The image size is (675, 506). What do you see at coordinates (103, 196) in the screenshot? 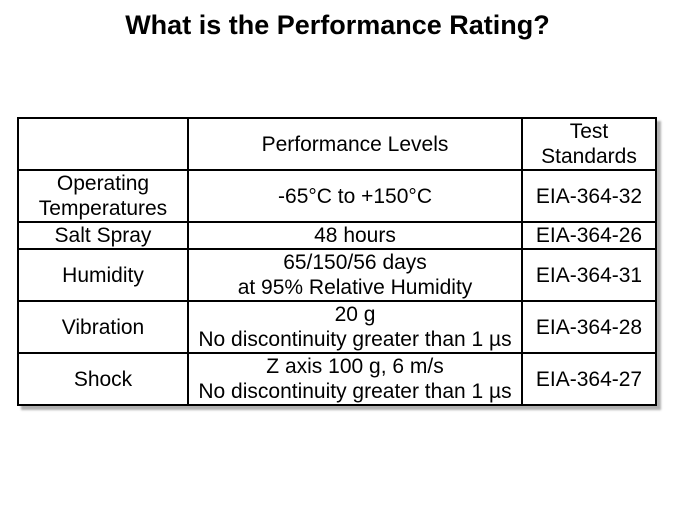
I see `row-category: Operating Temperatures` at bounding box center [103, 196].